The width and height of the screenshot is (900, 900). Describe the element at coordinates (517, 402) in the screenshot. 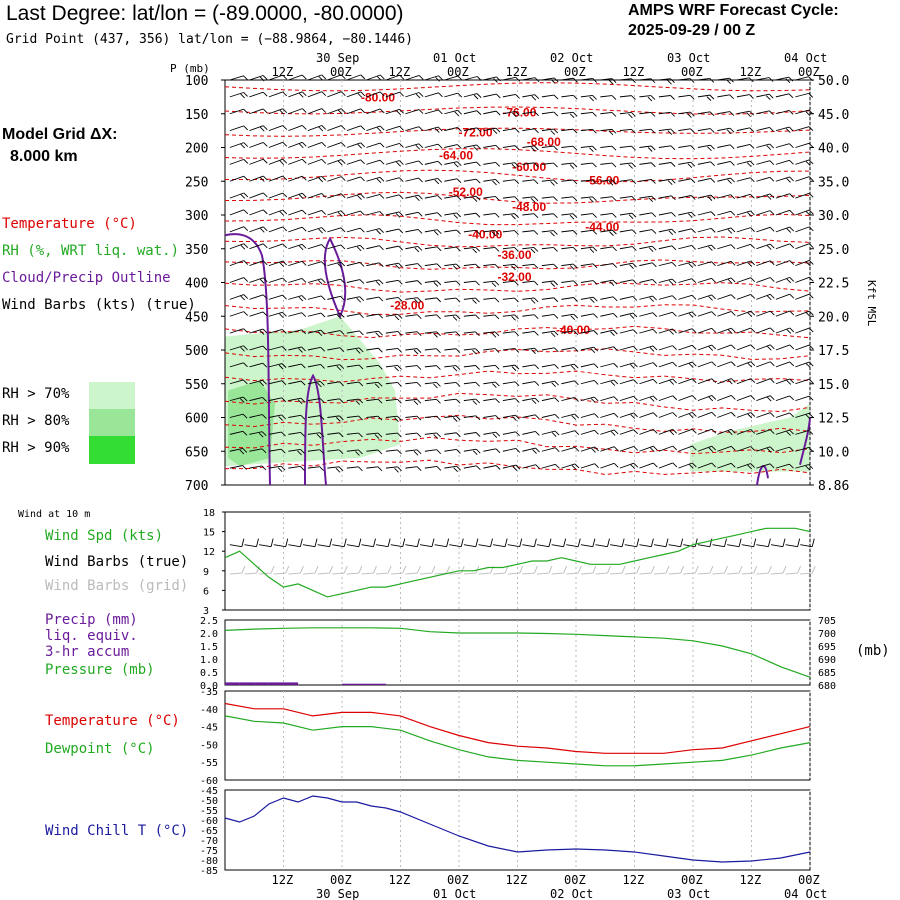

I see `temperature-contour` at that location.